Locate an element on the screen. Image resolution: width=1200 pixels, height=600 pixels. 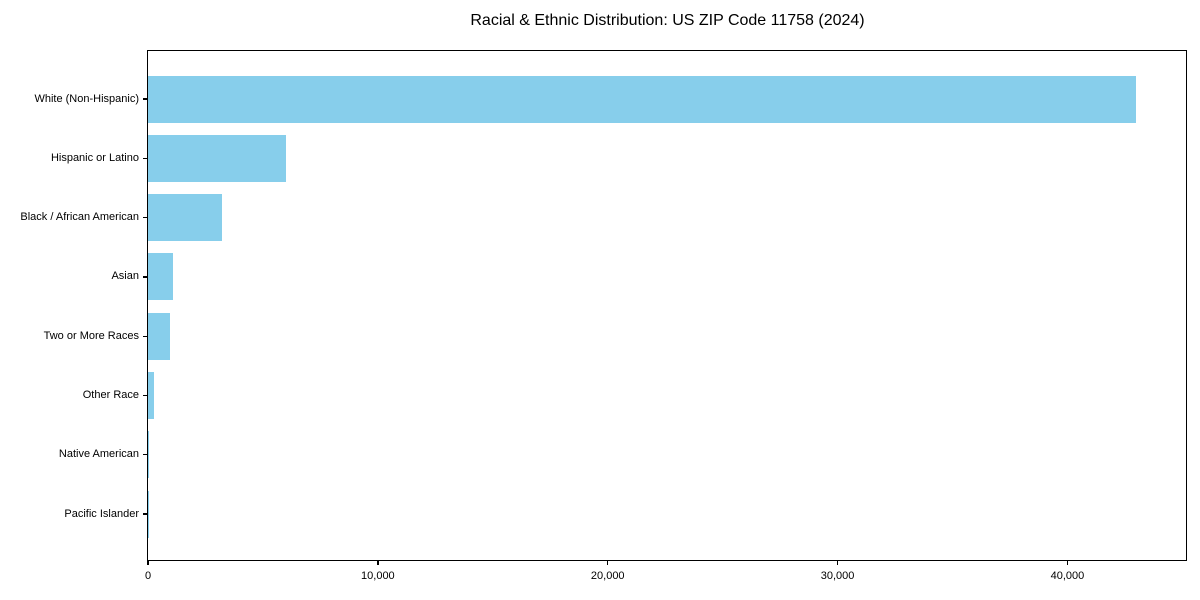
category-label: Black / African American is located at coordinates (79, 217).